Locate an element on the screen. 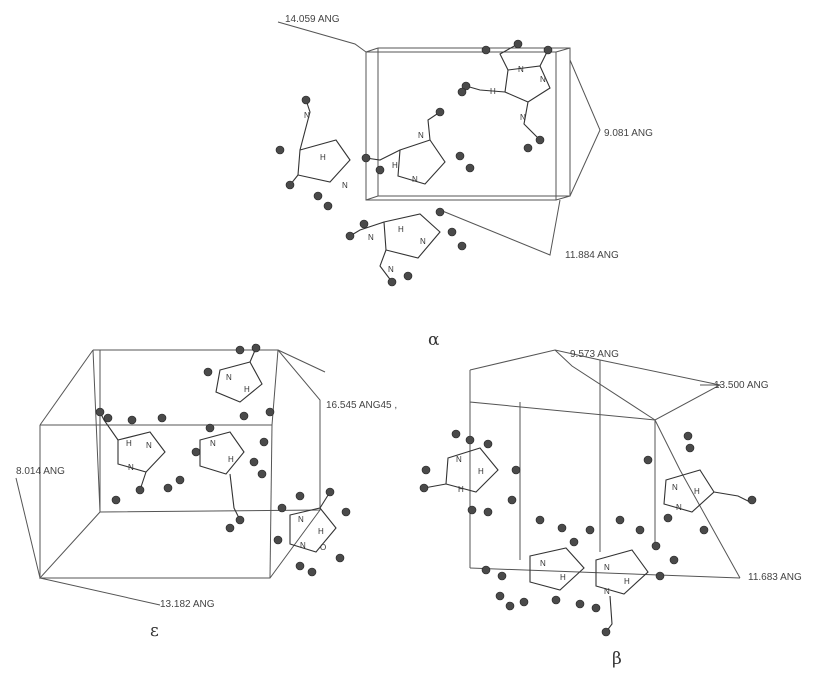 Image resolution: width=813 pixels, height=673 pixels. epsilon-dim-c-label: 13.182 ANG is located at coordinates (187, 604).